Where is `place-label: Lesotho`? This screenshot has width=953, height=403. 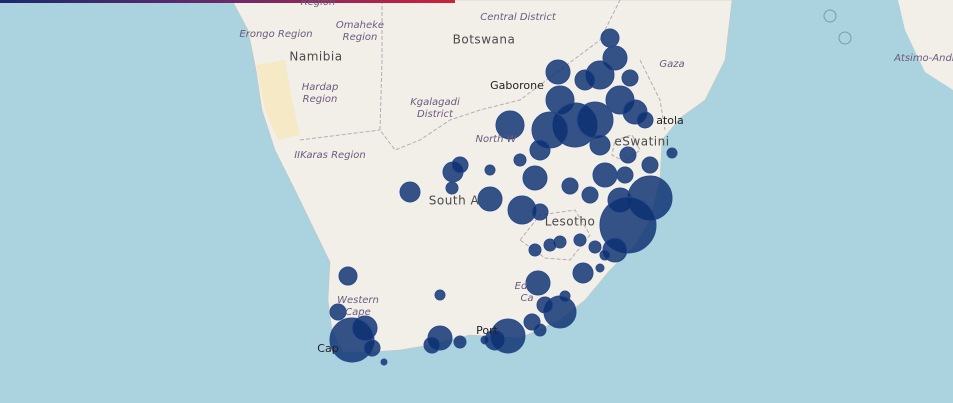
place-label: Lesotho is located at coordinates (570, 222).